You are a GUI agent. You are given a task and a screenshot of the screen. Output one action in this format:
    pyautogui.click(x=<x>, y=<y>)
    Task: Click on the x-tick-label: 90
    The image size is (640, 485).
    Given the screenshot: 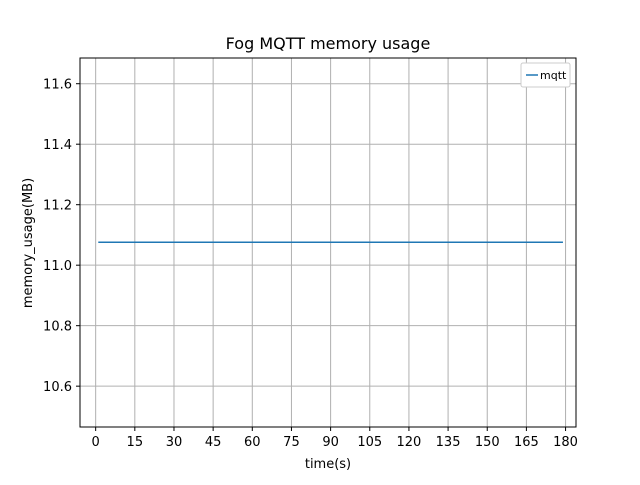 What is the action you would take?
    pyautogui.click(x=330, y=442)
    